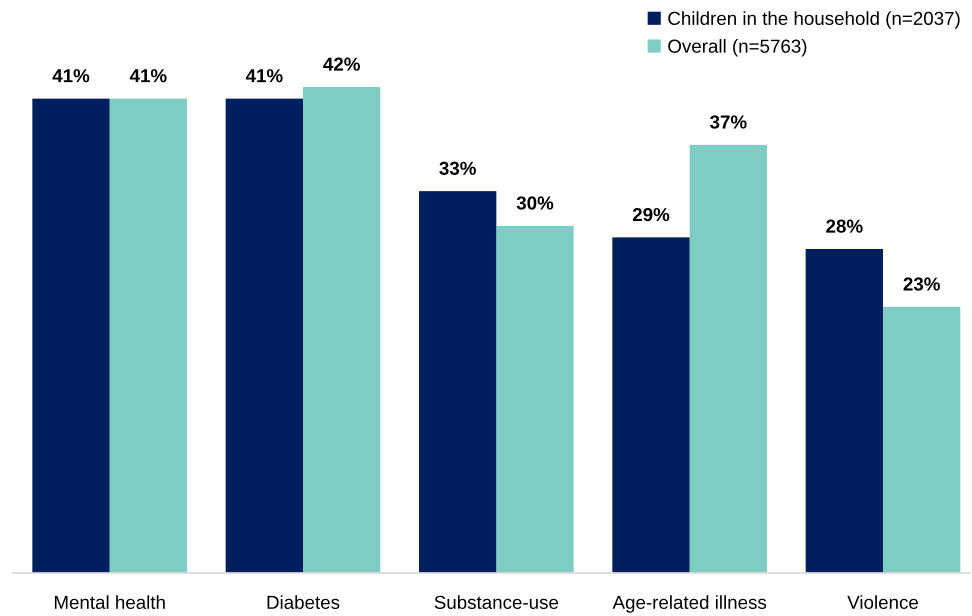 Image resolution: width=972 pixels, height=616 pixels. Describe the element at coordinates (814, 20) in the screenshot. I see `legend-label: Children in the household (n=2037)` at that location.